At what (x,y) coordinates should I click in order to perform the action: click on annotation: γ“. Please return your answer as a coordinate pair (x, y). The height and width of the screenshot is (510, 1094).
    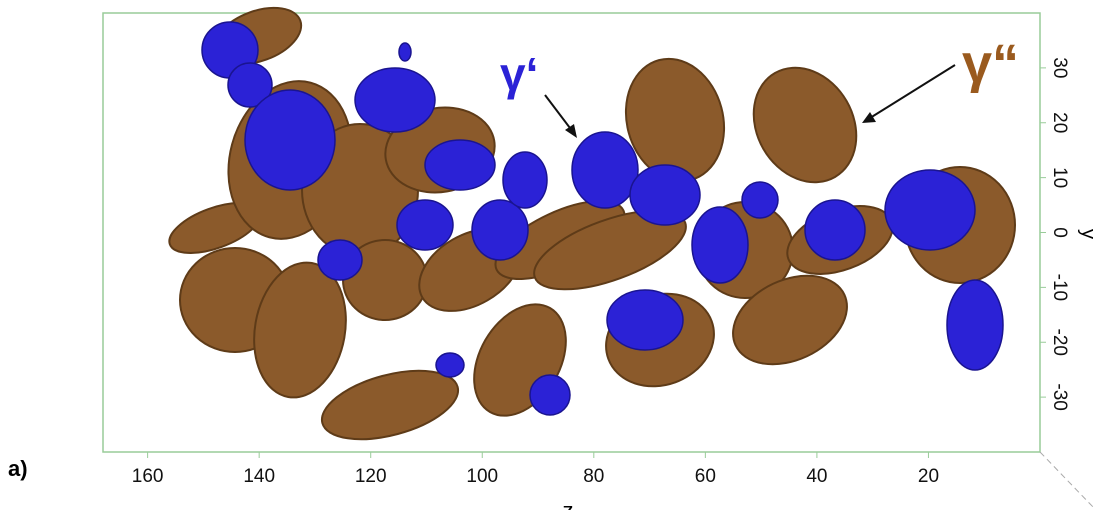
    Looking at the image, I should click on (990, 64).